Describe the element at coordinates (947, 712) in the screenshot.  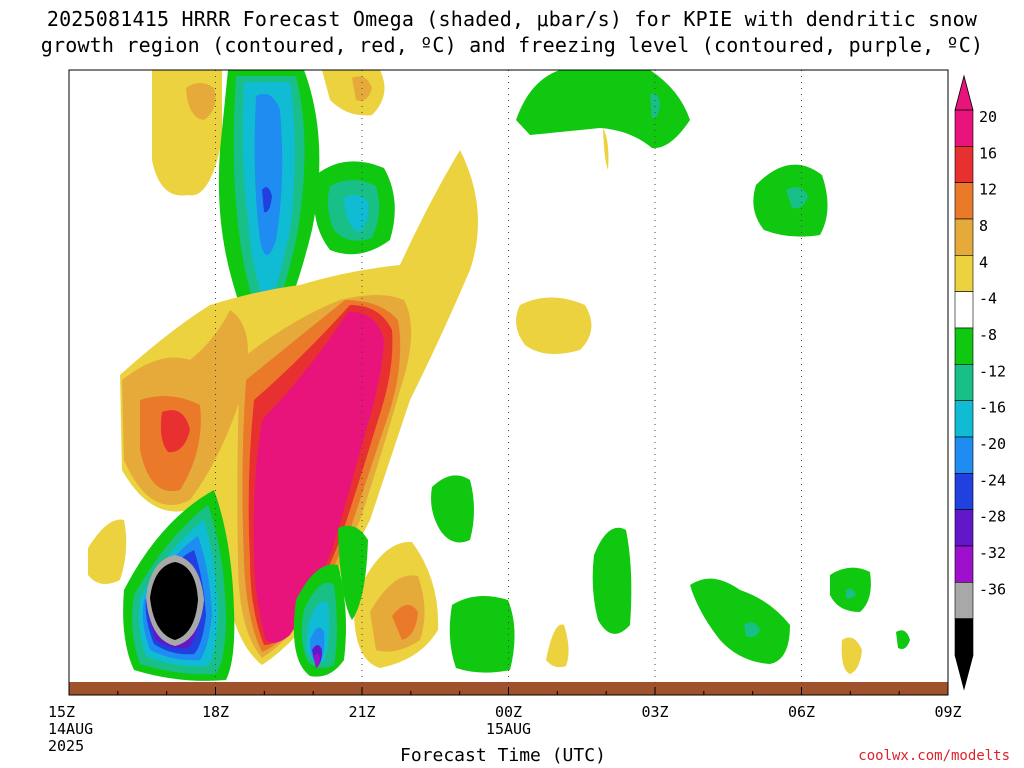
I see `x-tick-label: 09Z` at that location.